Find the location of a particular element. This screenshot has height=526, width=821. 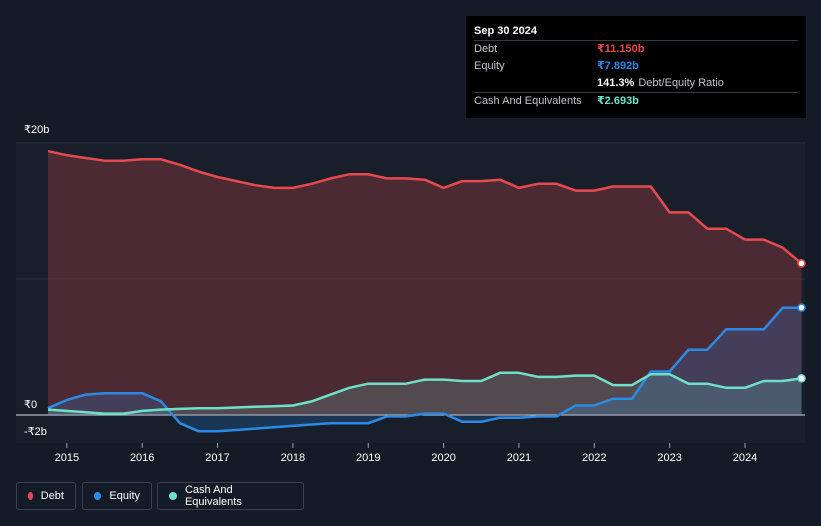

debt-end-marker is located at coordinates (801, 263).